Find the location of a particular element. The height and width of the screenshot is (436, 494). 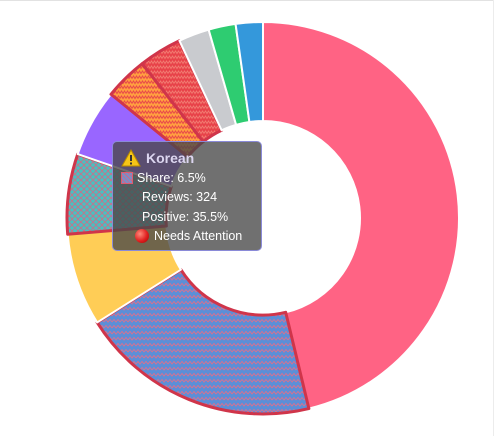

series-swatch-icon is located at coordinates (127, 177).